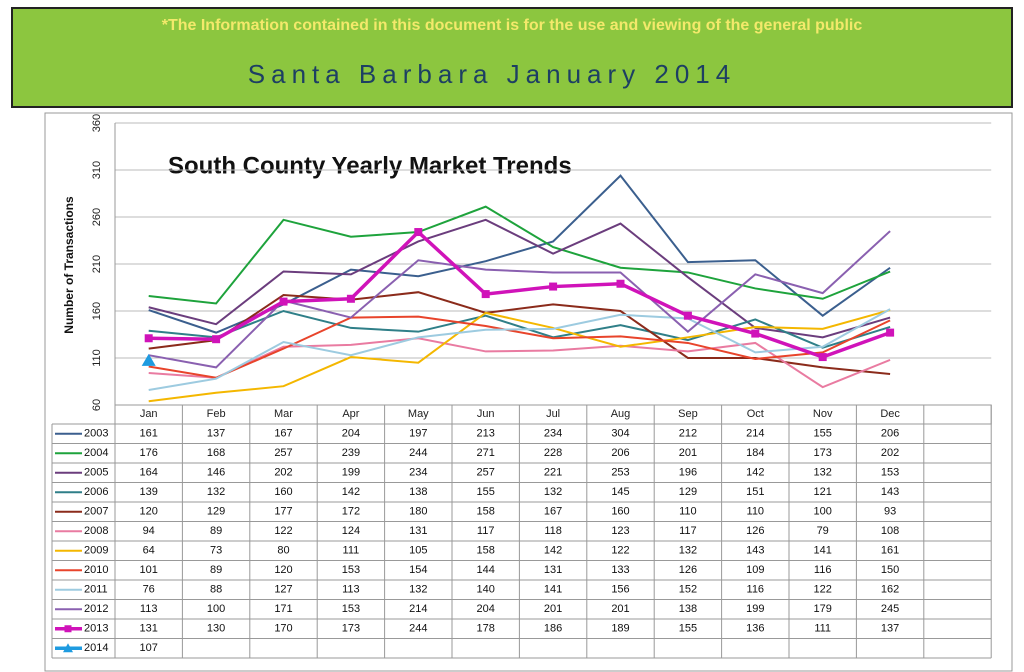 This screenshot has width=1024, height=672. I want to click on table-cell: 107, so click(149, 648).